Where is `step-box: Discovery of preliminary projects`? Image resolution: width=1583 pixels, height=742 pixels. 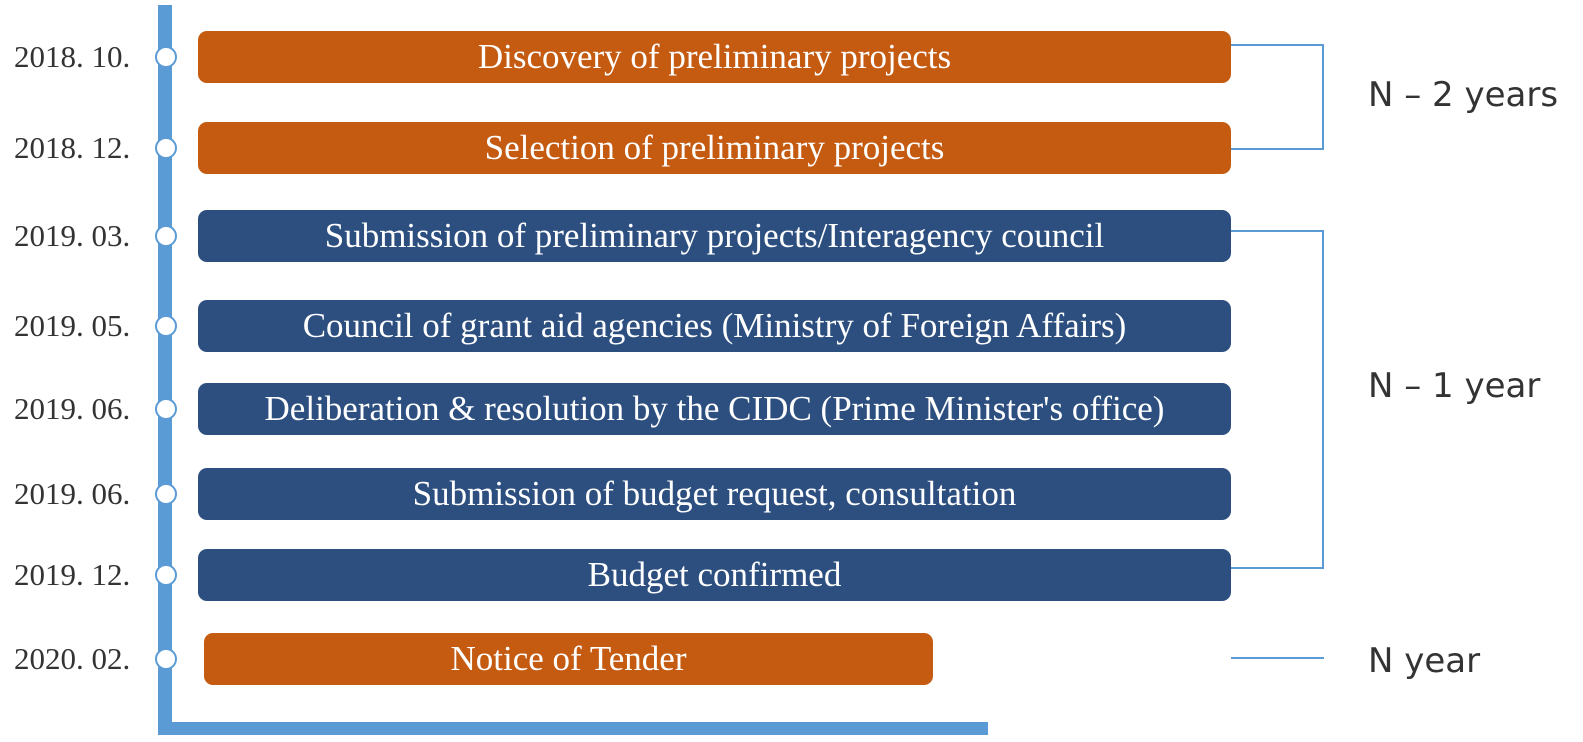
step-box: Discovery of preliminary projects is located at coordinates (714, 57).